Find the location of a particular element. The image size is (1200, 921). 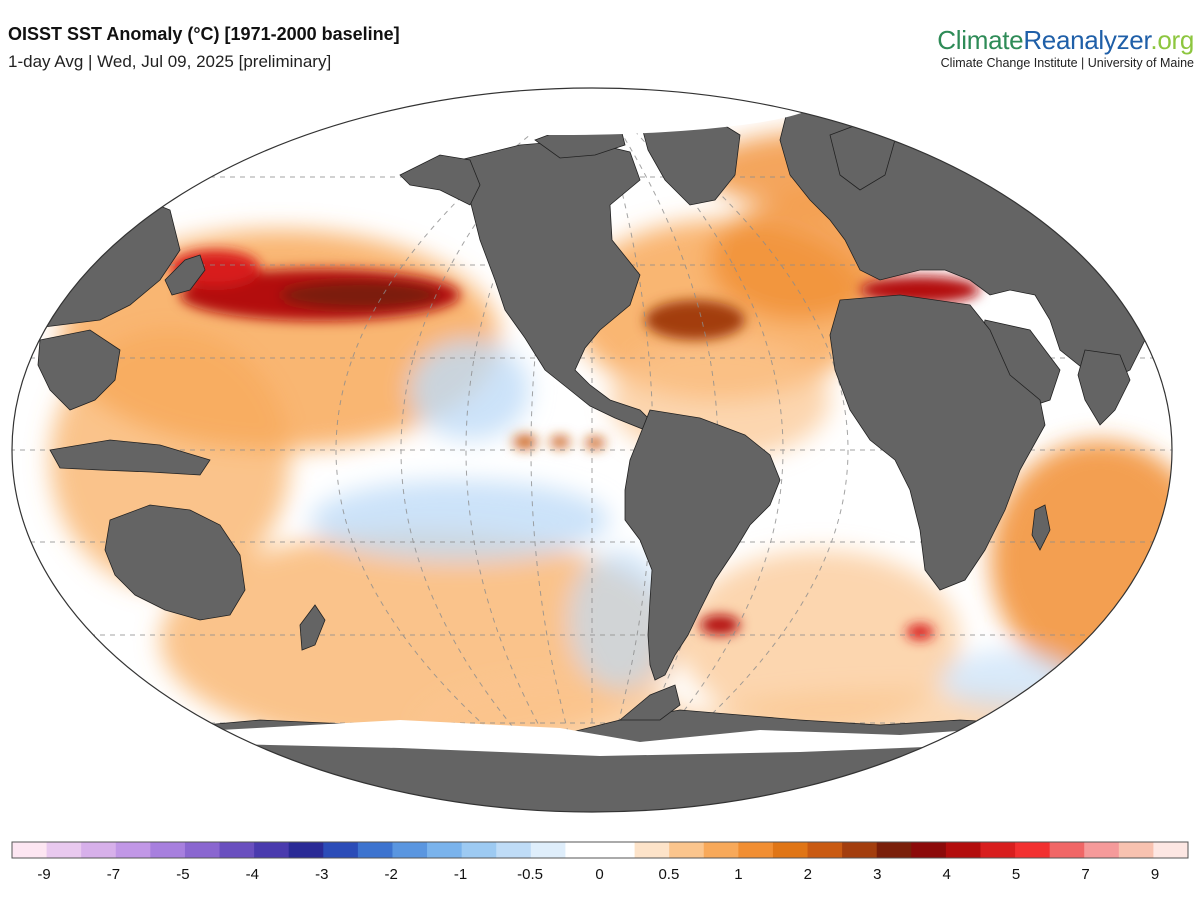

anomaly-region-indian is located at coordinates (1081, 560).